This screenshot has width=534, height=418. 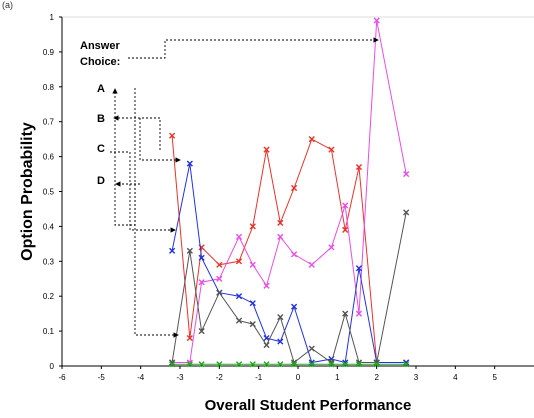 What do you see at coordinates (308, 405) in the screenshot?
I see `x-axis-title: Overall Student Performance` at bounding box center [308, 405].